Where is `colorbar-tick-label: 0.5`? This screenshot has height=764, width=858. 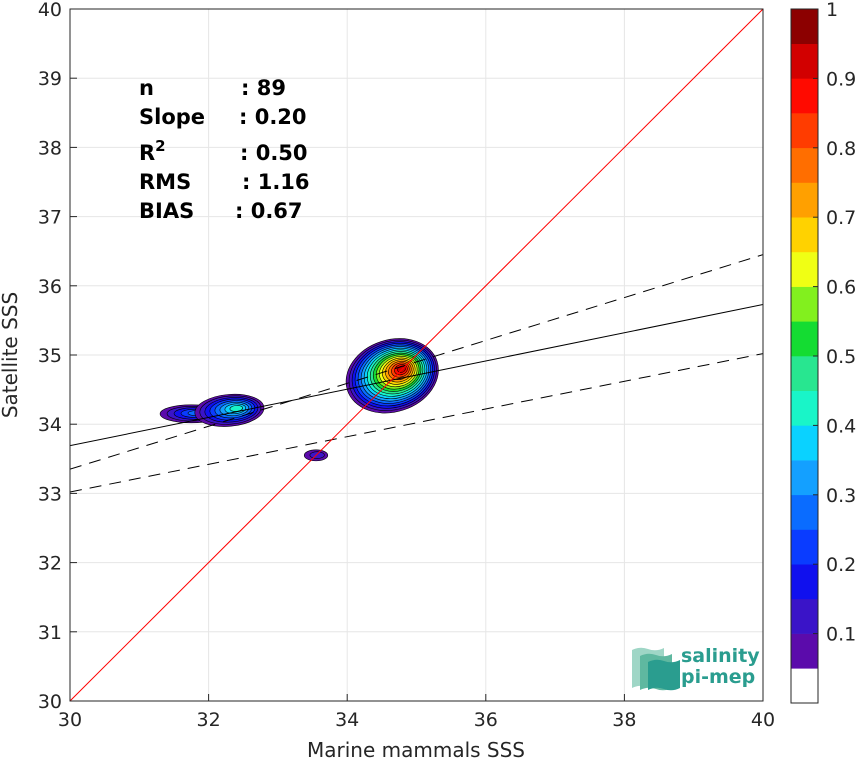
colorbar-tick-label: 0.5 is located at coordinates (841, 357).